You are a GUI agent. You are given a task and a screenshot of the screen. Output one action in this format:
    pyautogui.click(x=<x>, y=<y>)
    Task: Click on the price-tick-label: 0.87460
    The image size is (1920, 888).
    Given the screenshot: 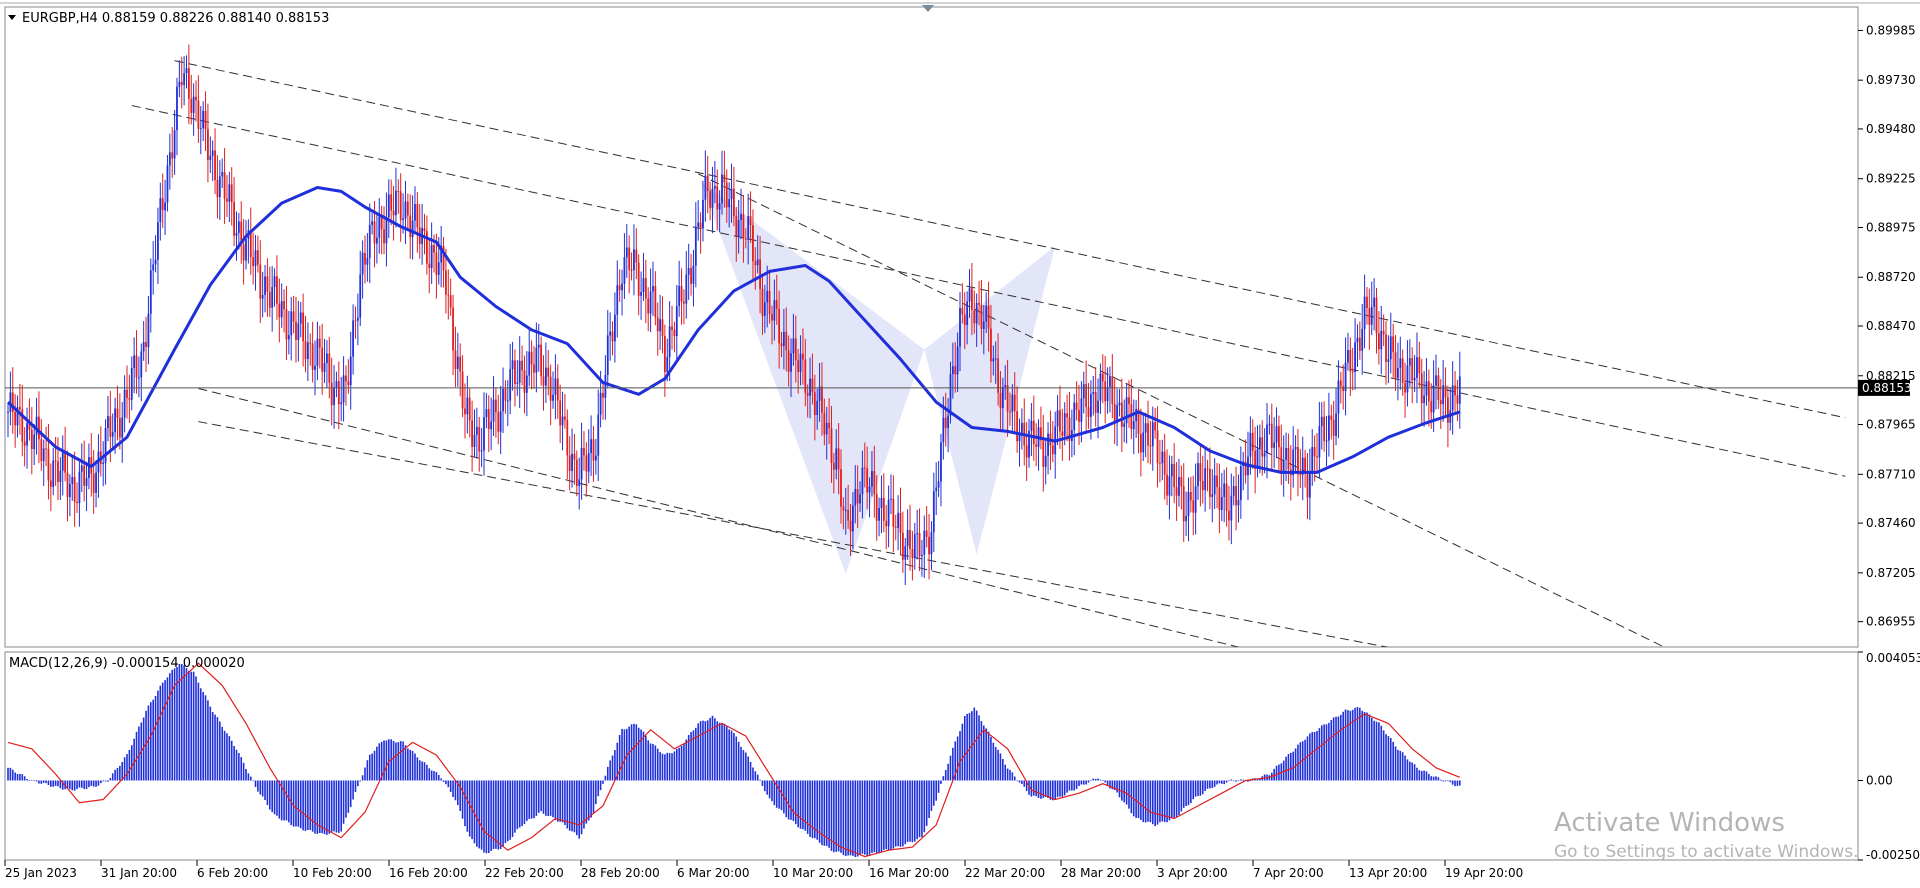 What is the action you would take?
    pyautogui.click(x=1891, y=523)
    